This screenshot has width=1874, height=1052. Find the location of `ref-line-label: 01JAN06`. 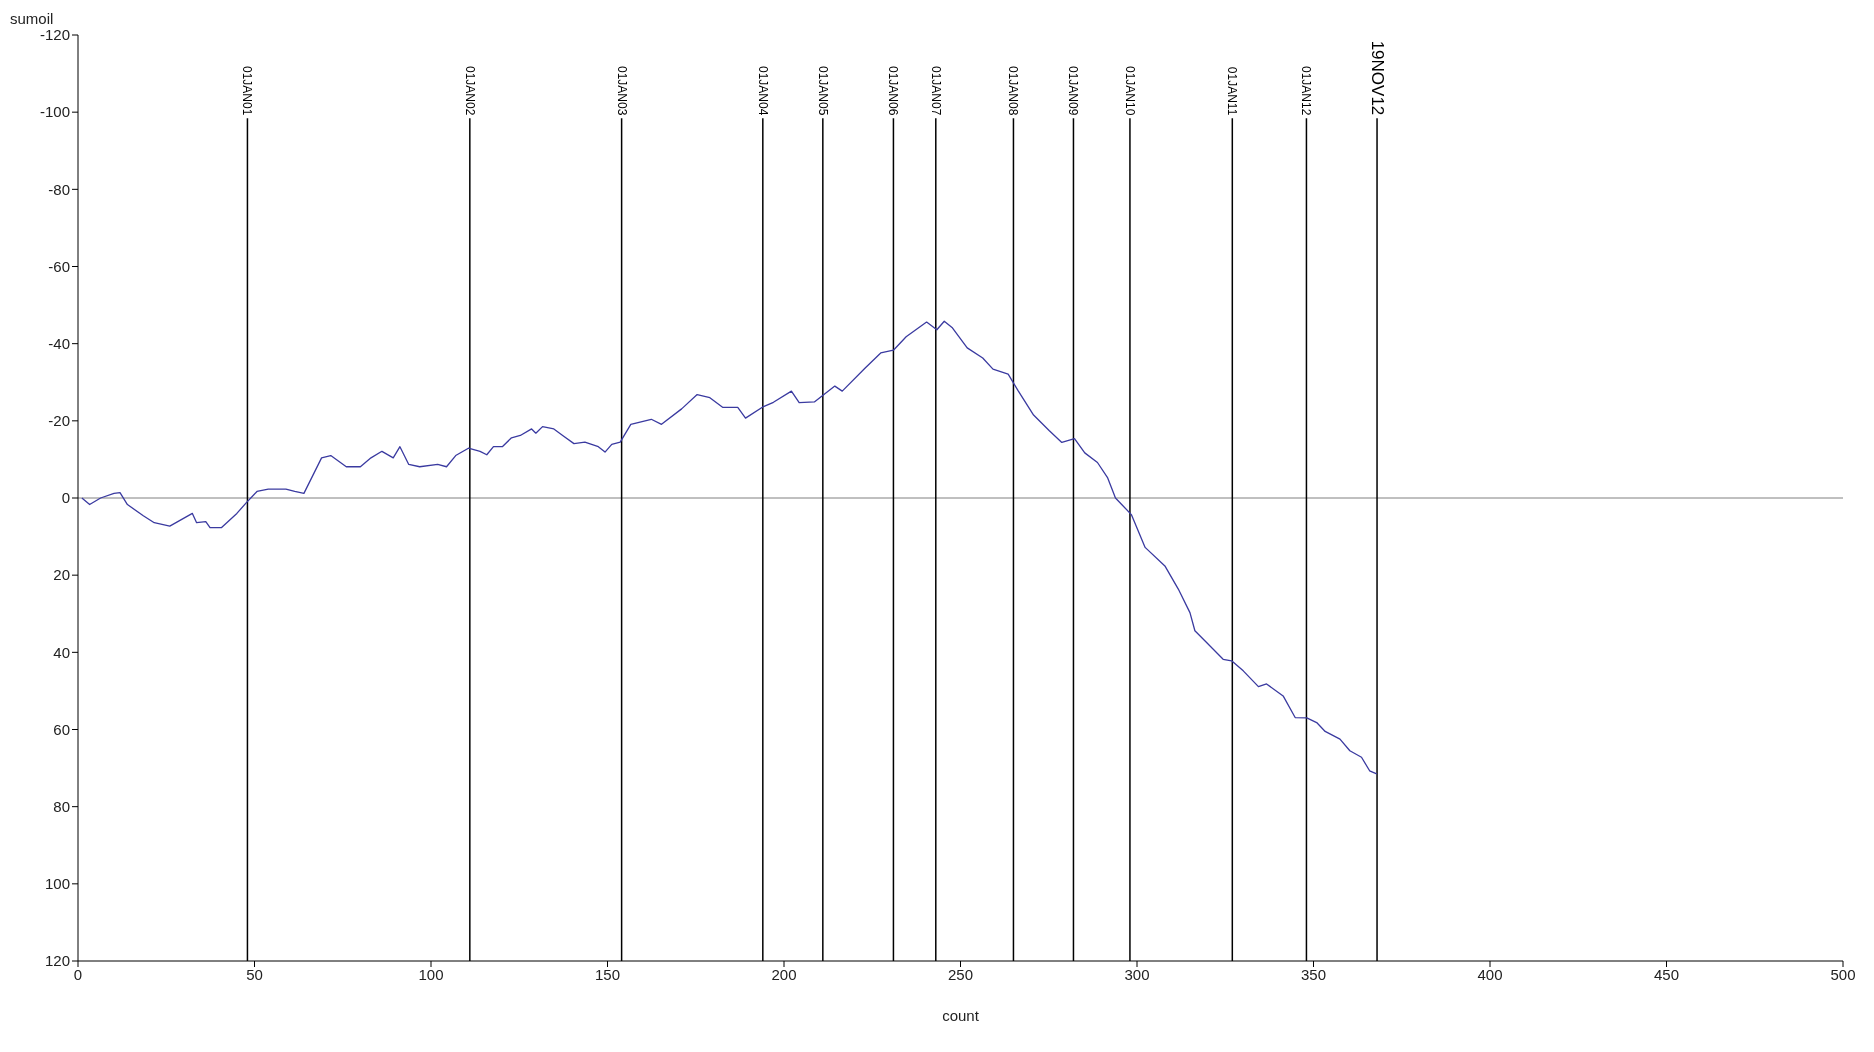

ref-line-label: 01JAN06 is located at coordinates (893, 90).